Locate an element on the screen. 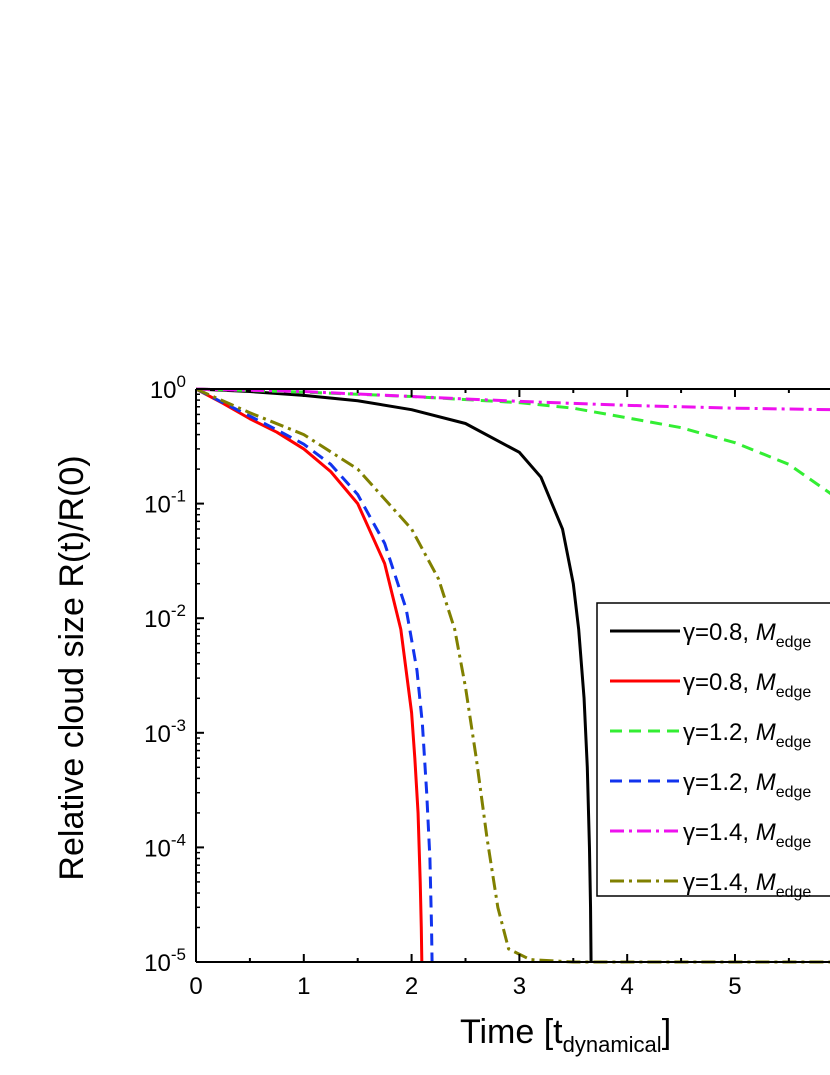 The image size is (830, 1075). y-tick-label: 10⁰ is located at coordinates (168, 388).